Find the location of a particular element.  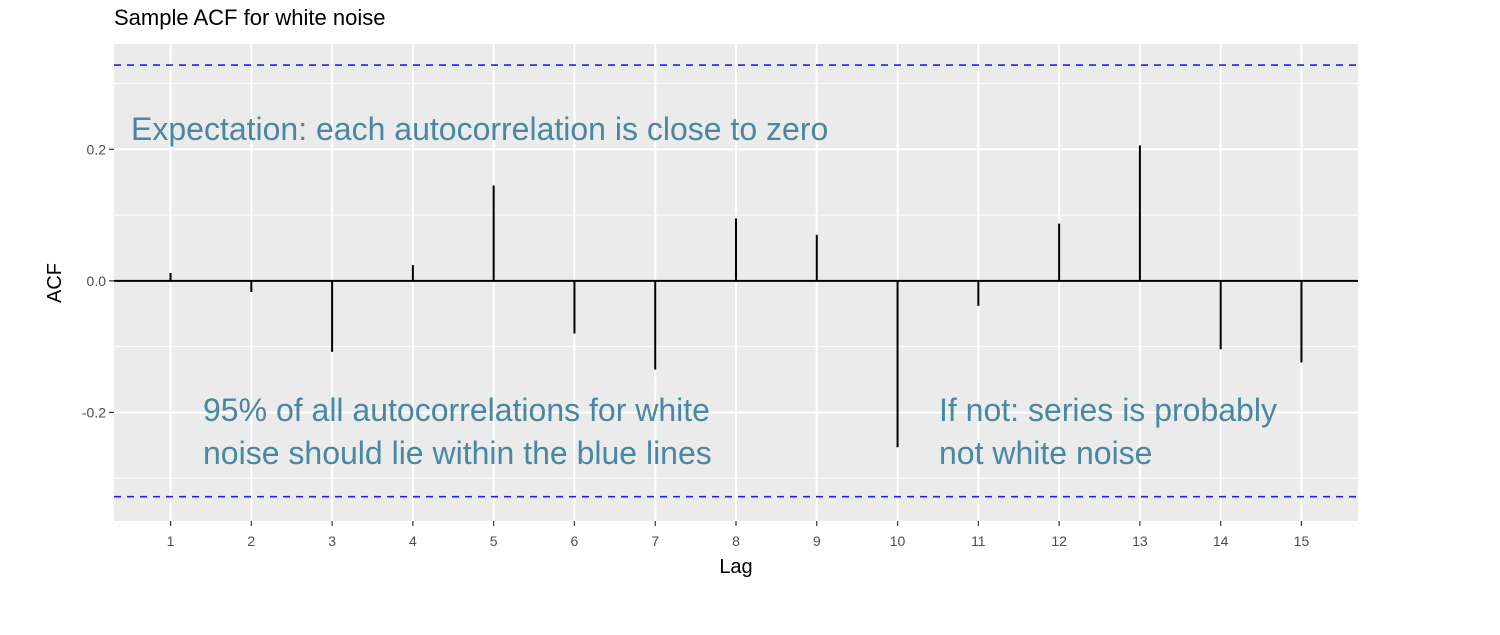

x-tick-label: 2 is located at coordinates (251, 541).